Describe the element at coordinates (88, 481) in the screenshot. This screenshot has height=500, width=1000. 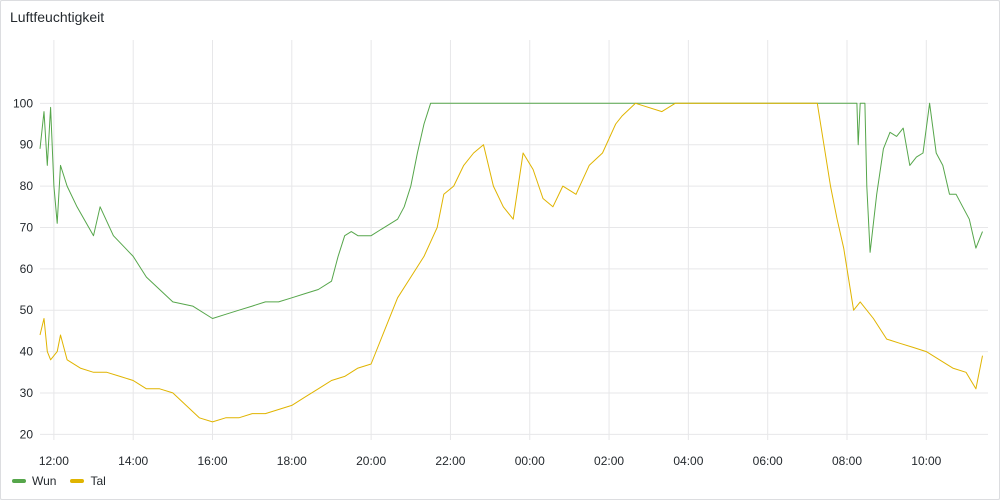
I see `legend-item-tal: Tal` at that location.